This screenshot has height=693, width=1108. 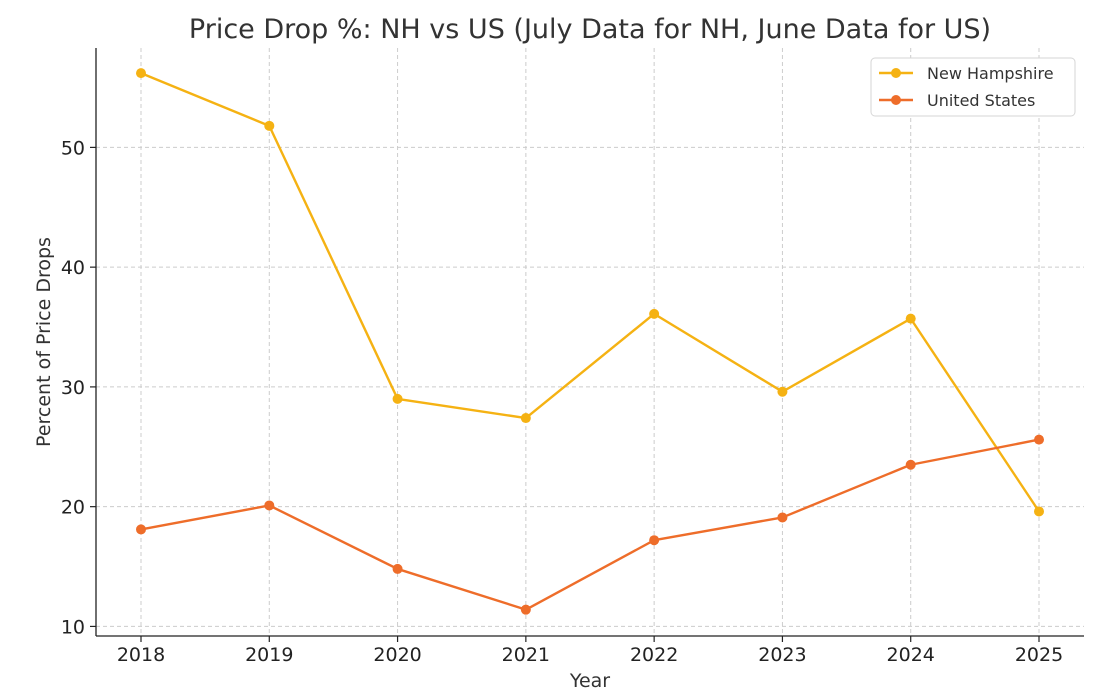 What do you see at coordinates (141, 655) in the screenshot?
I see `x-tick-label-2018: 2018` at bounding box center [141, 655].